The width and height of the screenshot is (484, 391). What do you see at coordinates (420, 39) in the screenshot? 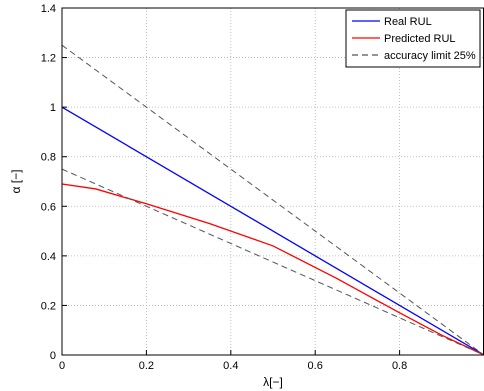
I see `legend-label: Predicted RUL` at bounding box center [420, 39].